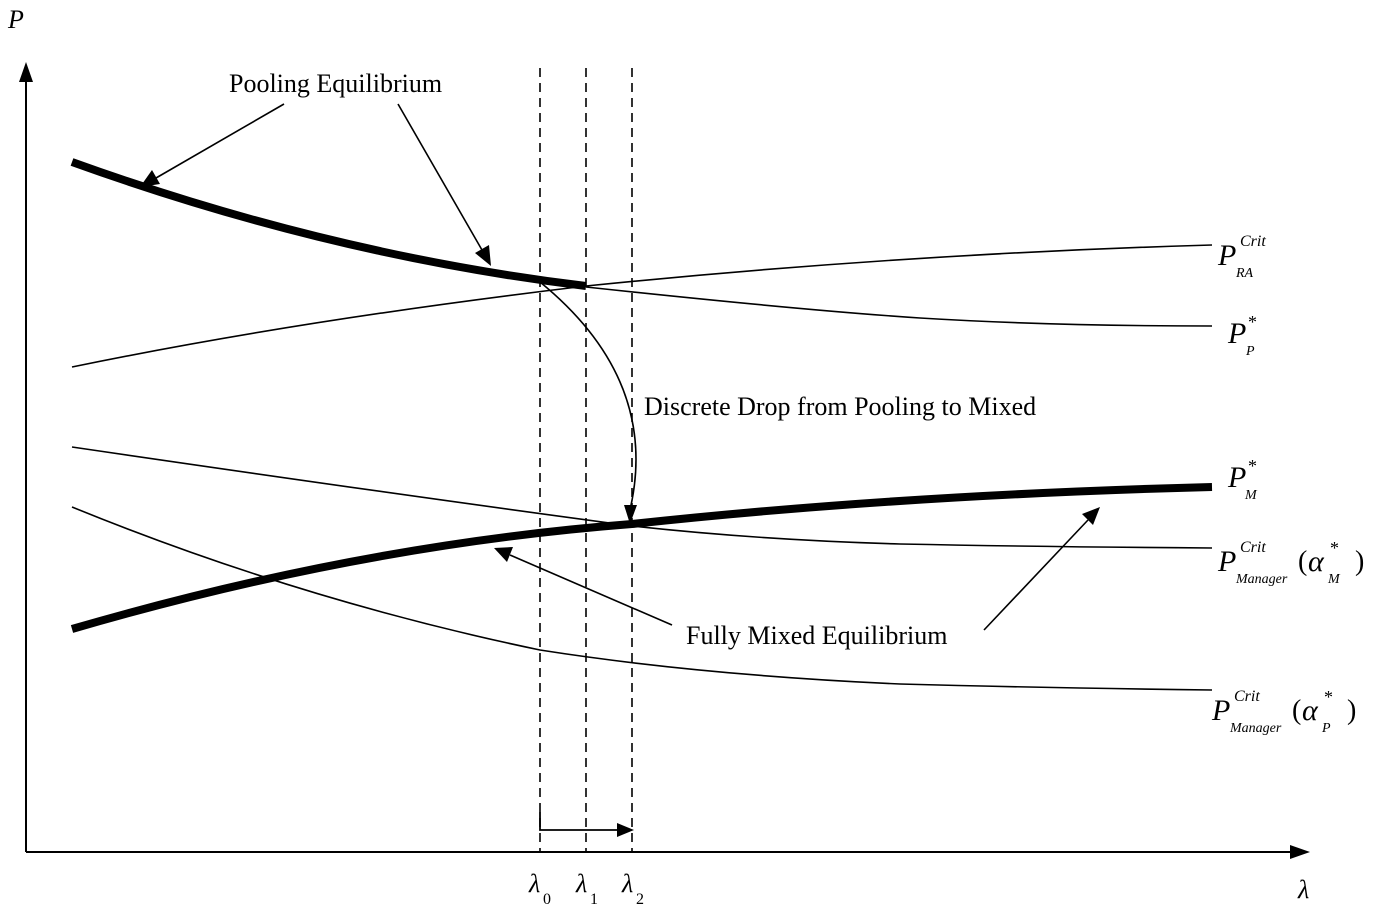  Describe the element at coordinates (26, 72) in the screenshot. I see `y-axis-arrowhead` at that location.